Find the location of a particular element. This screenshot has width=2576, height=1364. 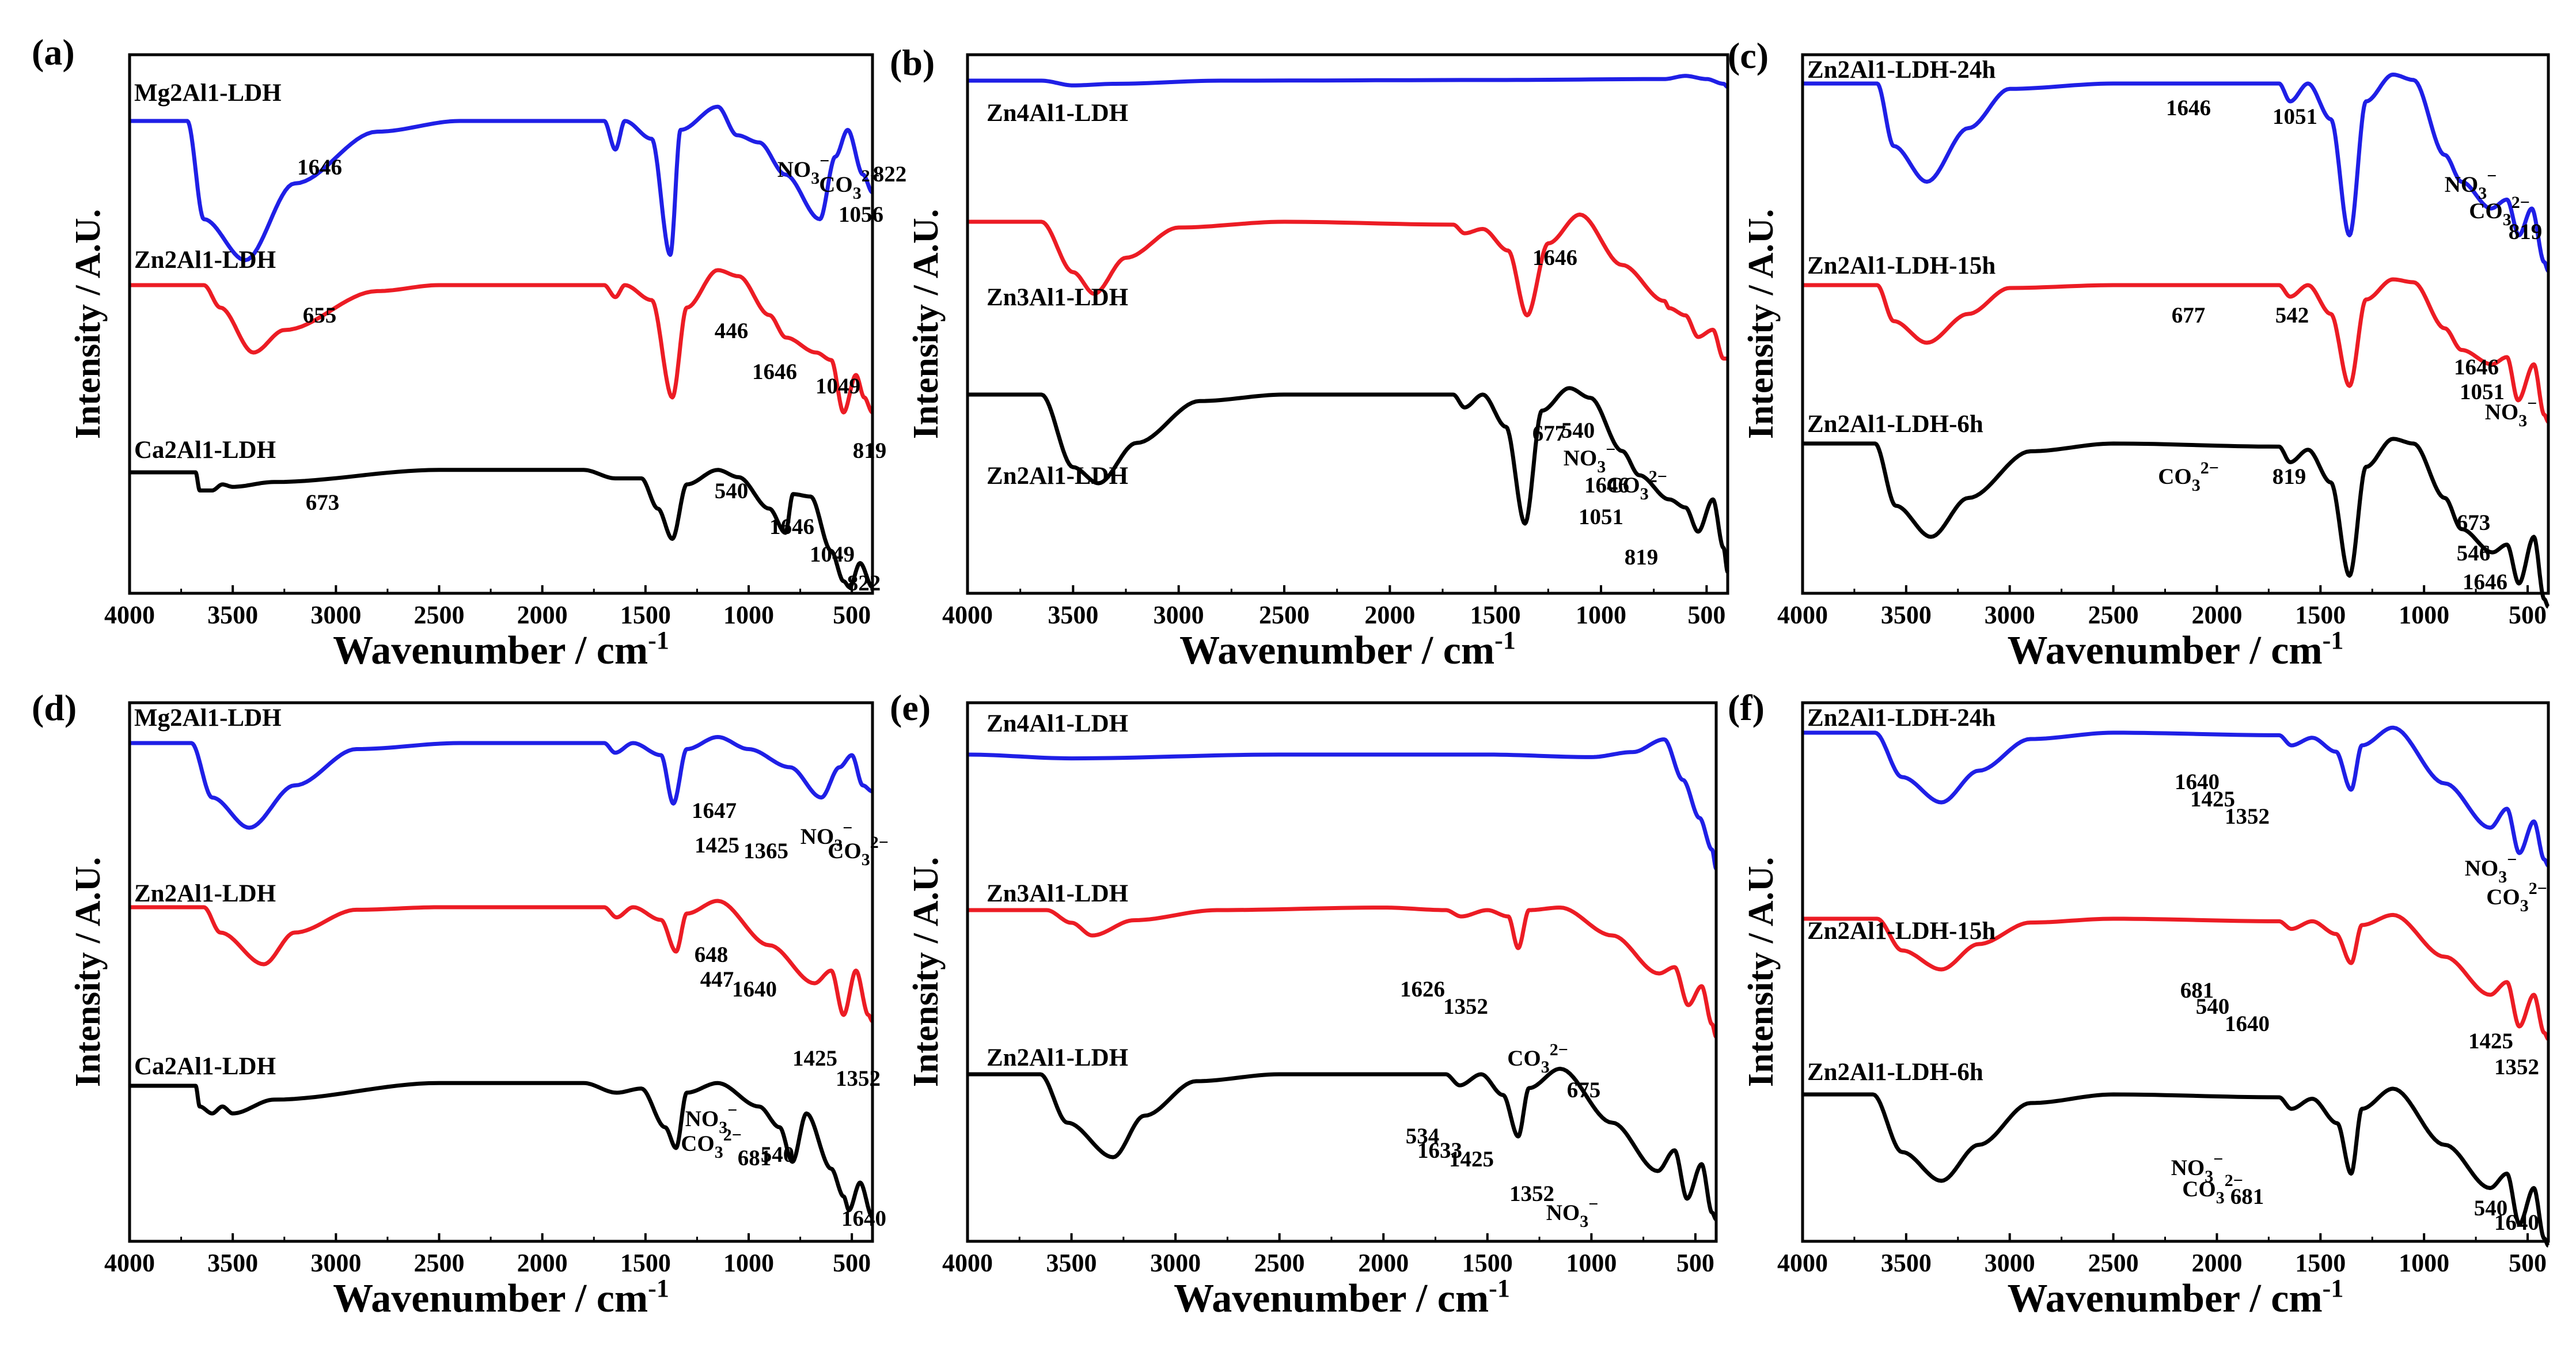

series-label: Zn3Al1-LDH is located at coordinates (1057, 893).